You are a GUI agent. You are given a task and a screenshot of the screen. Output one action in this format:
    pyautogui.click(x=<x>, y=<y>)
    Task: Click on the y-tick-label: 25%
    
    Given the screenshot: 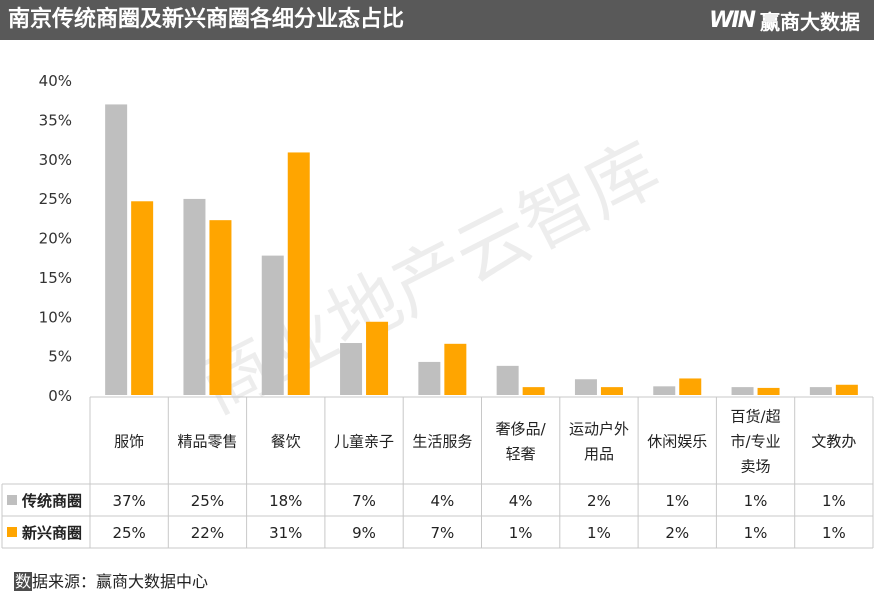 What is the action you would take?
    pyautogui.click(x=55, y=199)
    